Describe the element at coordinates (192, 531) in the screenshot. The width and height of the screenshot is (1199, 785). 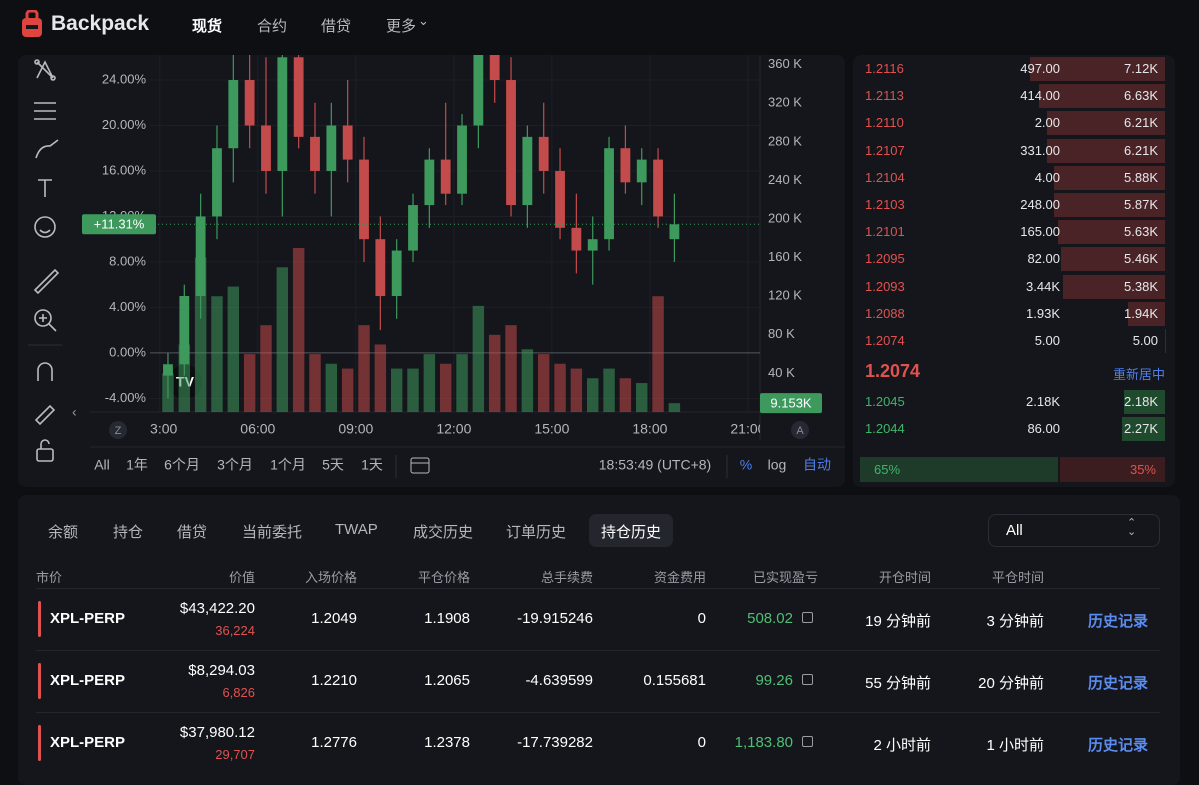
I see `tab: 借贷` at that location.